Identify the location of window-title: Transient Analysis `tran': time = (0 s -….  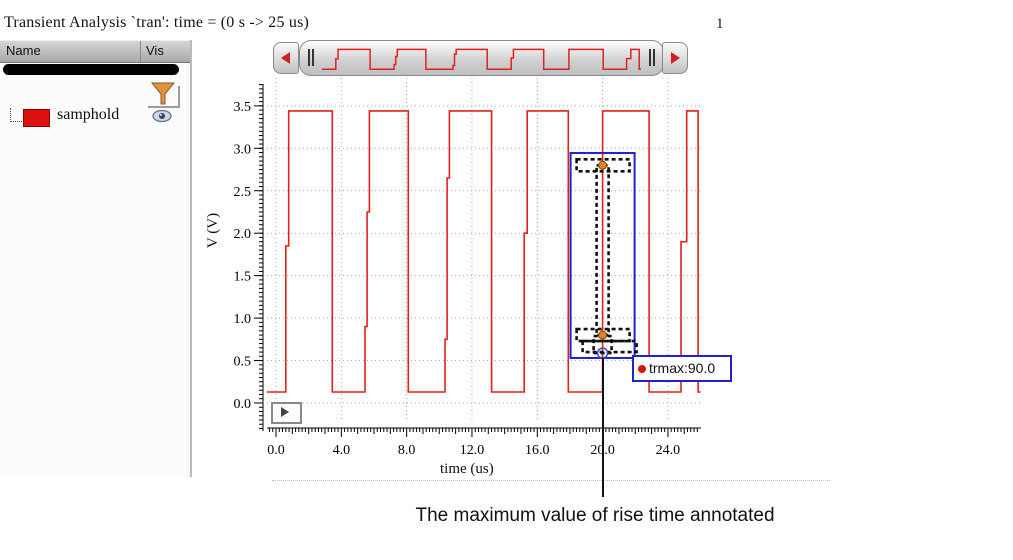
(157, 22).